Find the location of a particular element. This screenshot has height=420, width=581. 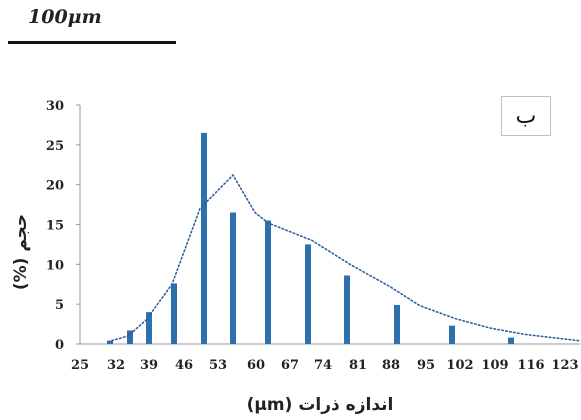

x-tick-label: 81 is located at coordinates (358, 365).